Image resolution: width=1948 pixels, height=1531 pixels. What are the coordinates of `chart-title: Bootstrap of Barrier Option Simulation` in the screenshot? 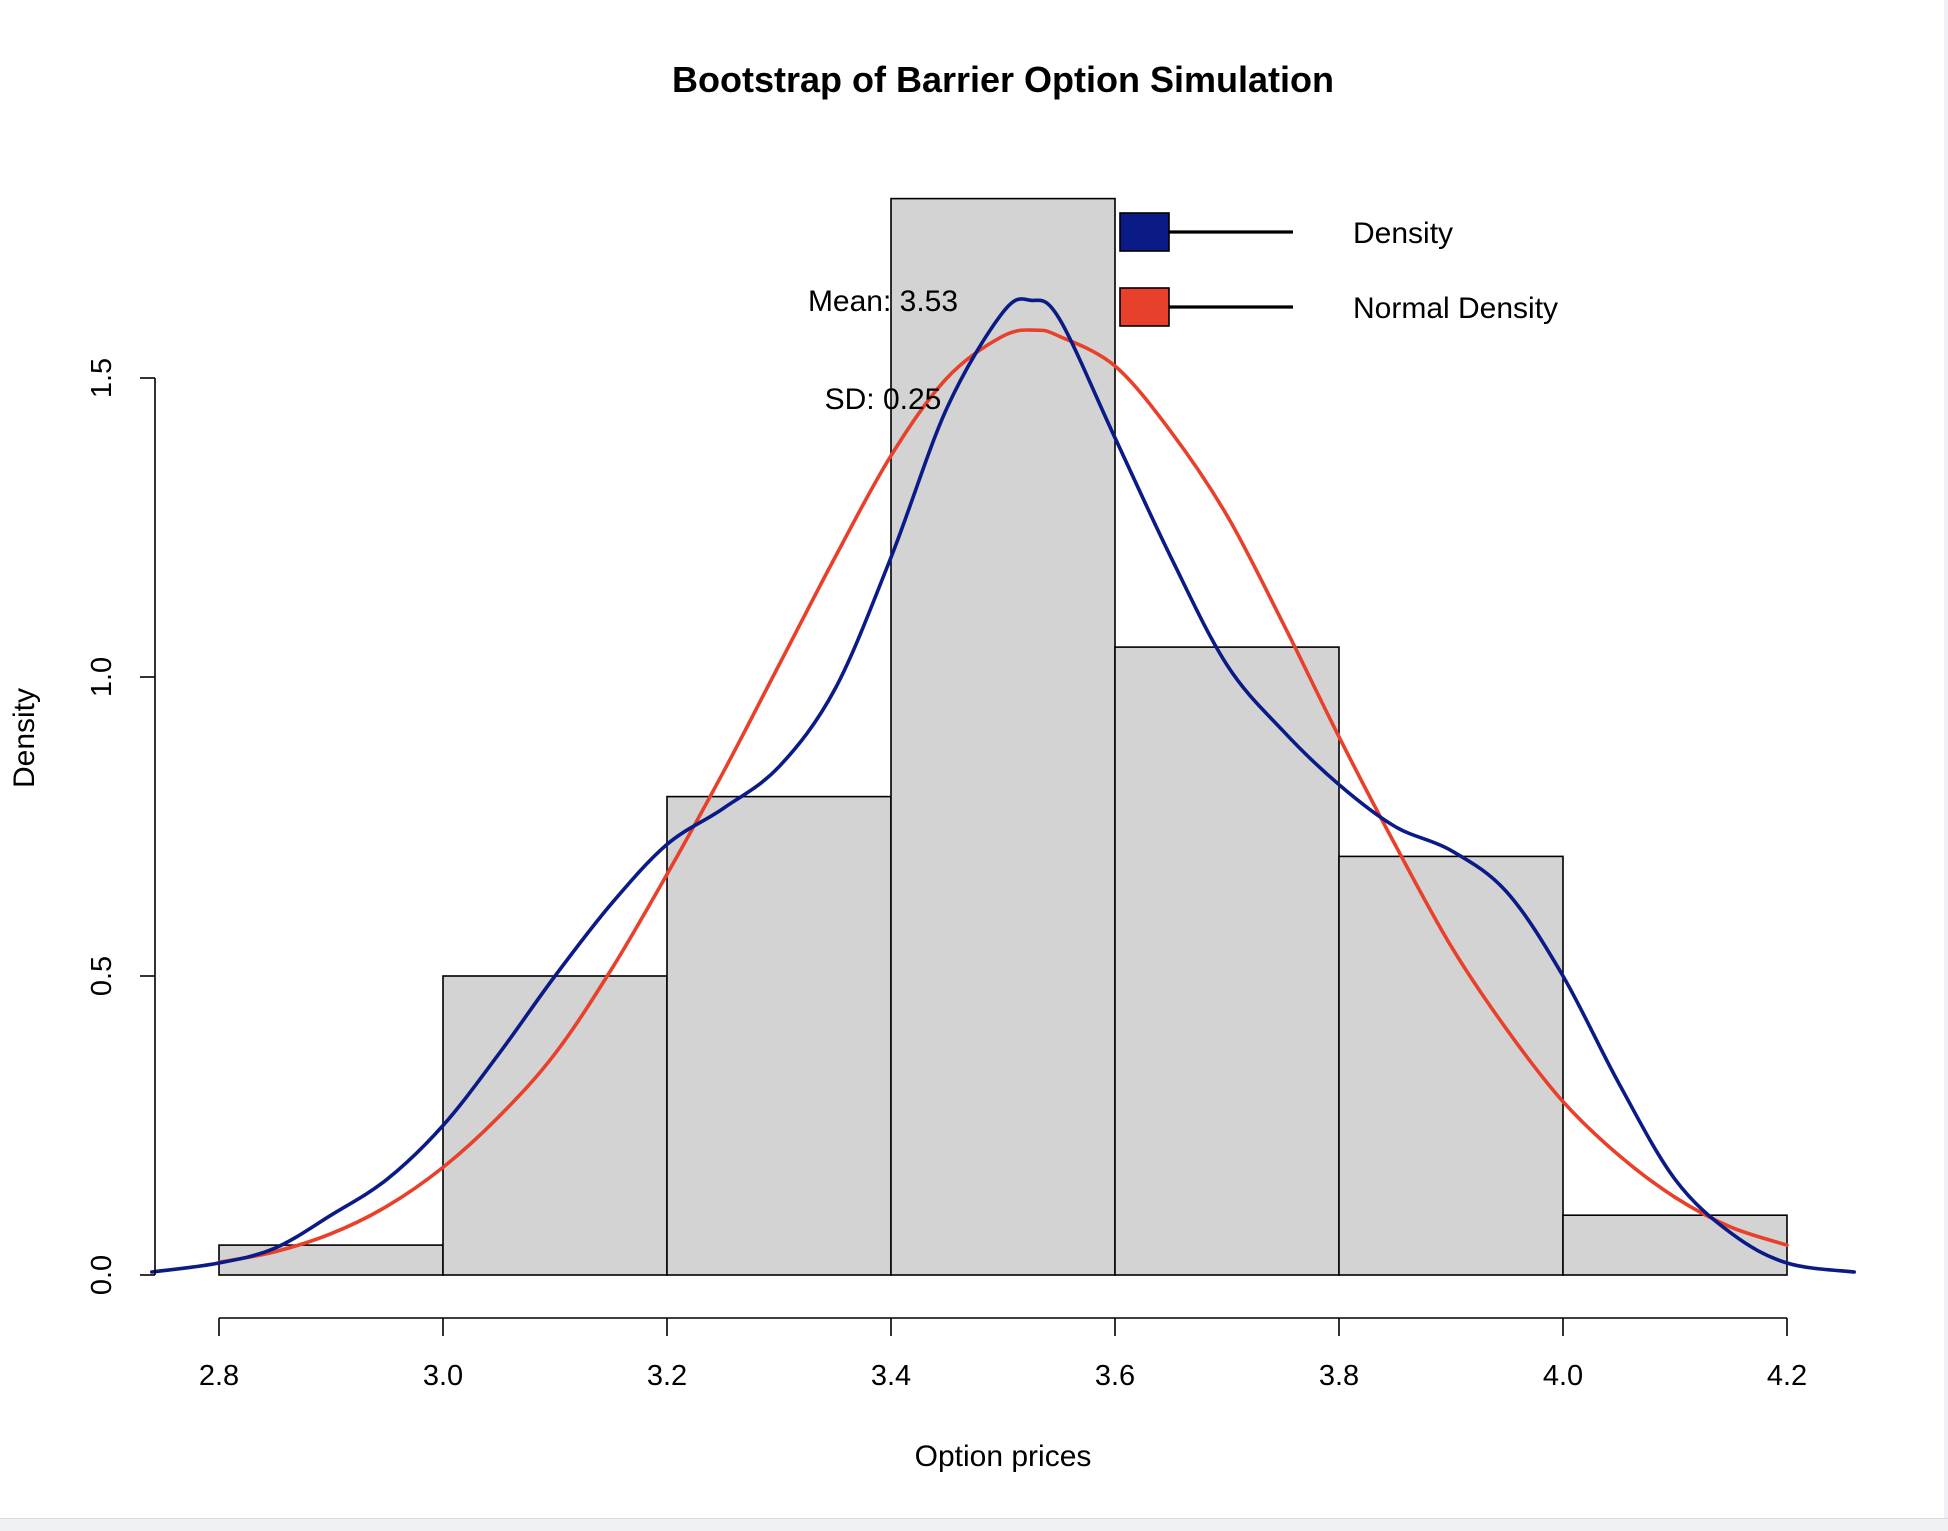 It's located at (1003, 79).